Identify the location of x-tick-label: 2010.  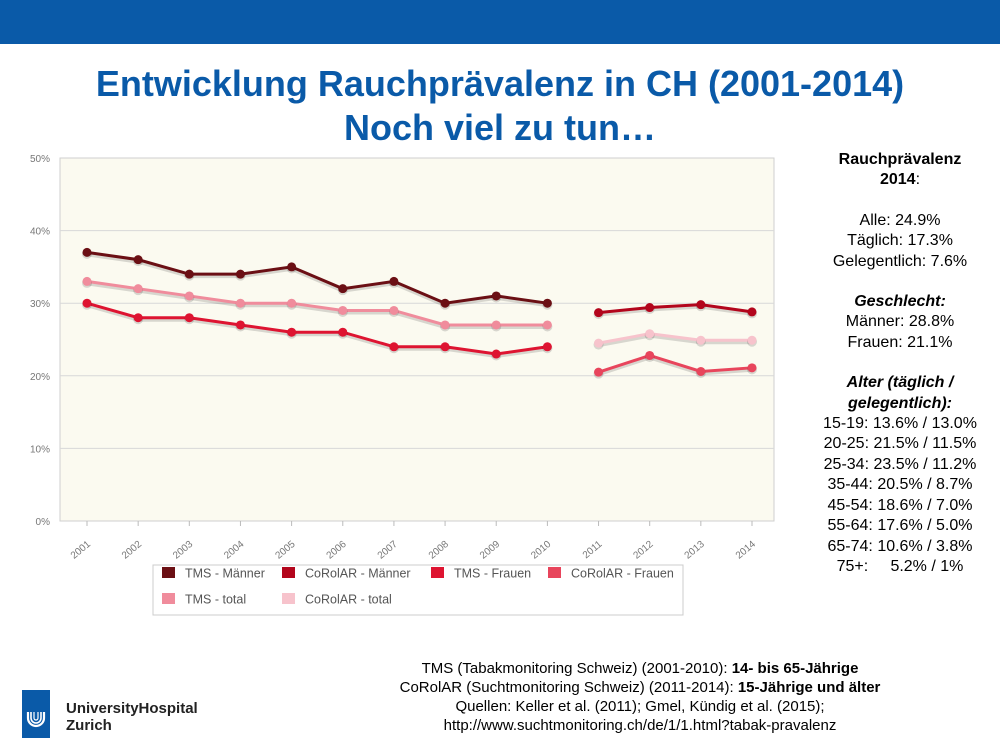
(541, 550).